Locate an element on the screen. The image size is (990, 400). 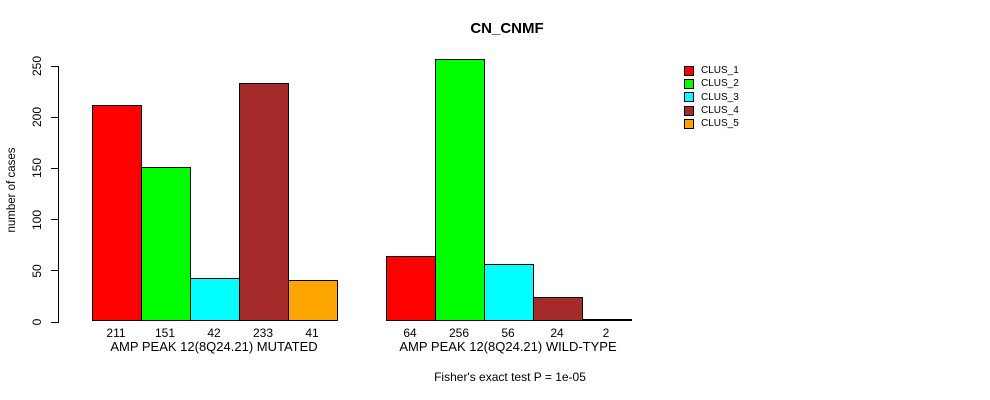
bar-clus_4-group1 is located at coordinates (263, 202).